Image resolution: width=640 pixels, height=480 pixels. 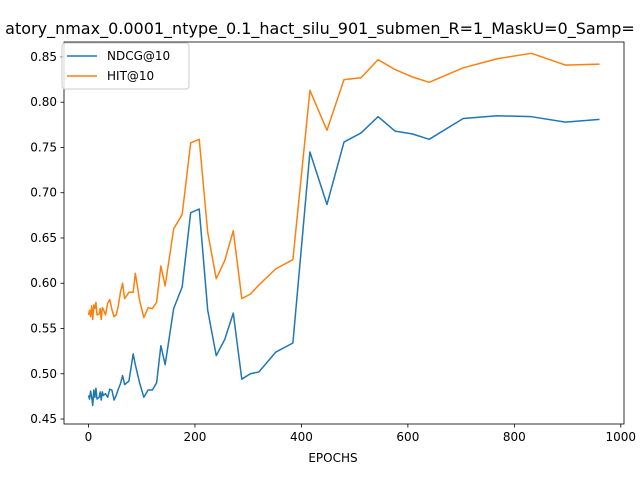 I want to click on y-tick-label: 0.80, so click(x=43, y=102).